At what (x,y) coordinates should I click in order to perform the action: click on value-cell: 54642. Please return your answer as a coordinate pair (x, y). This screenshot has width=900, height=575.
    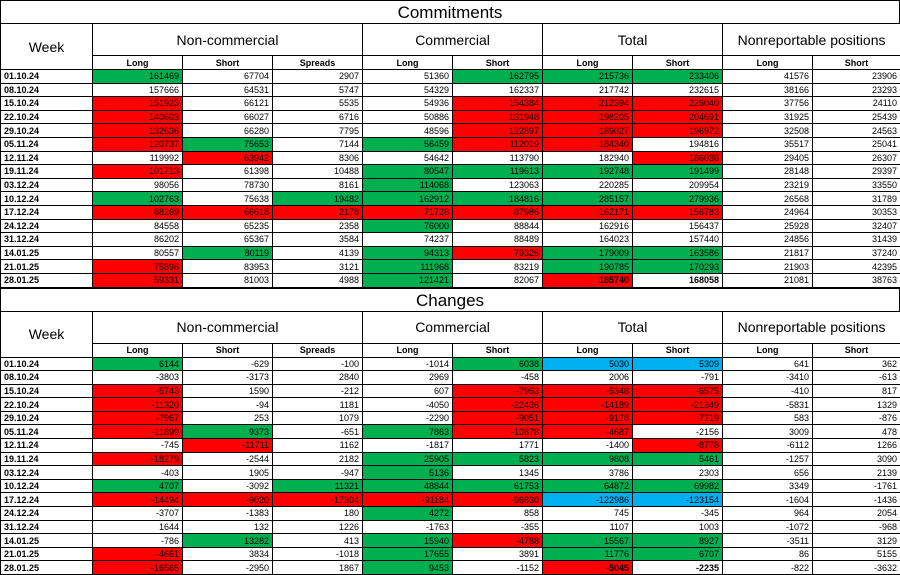
    Looking at the image, I should click on (408, 158).